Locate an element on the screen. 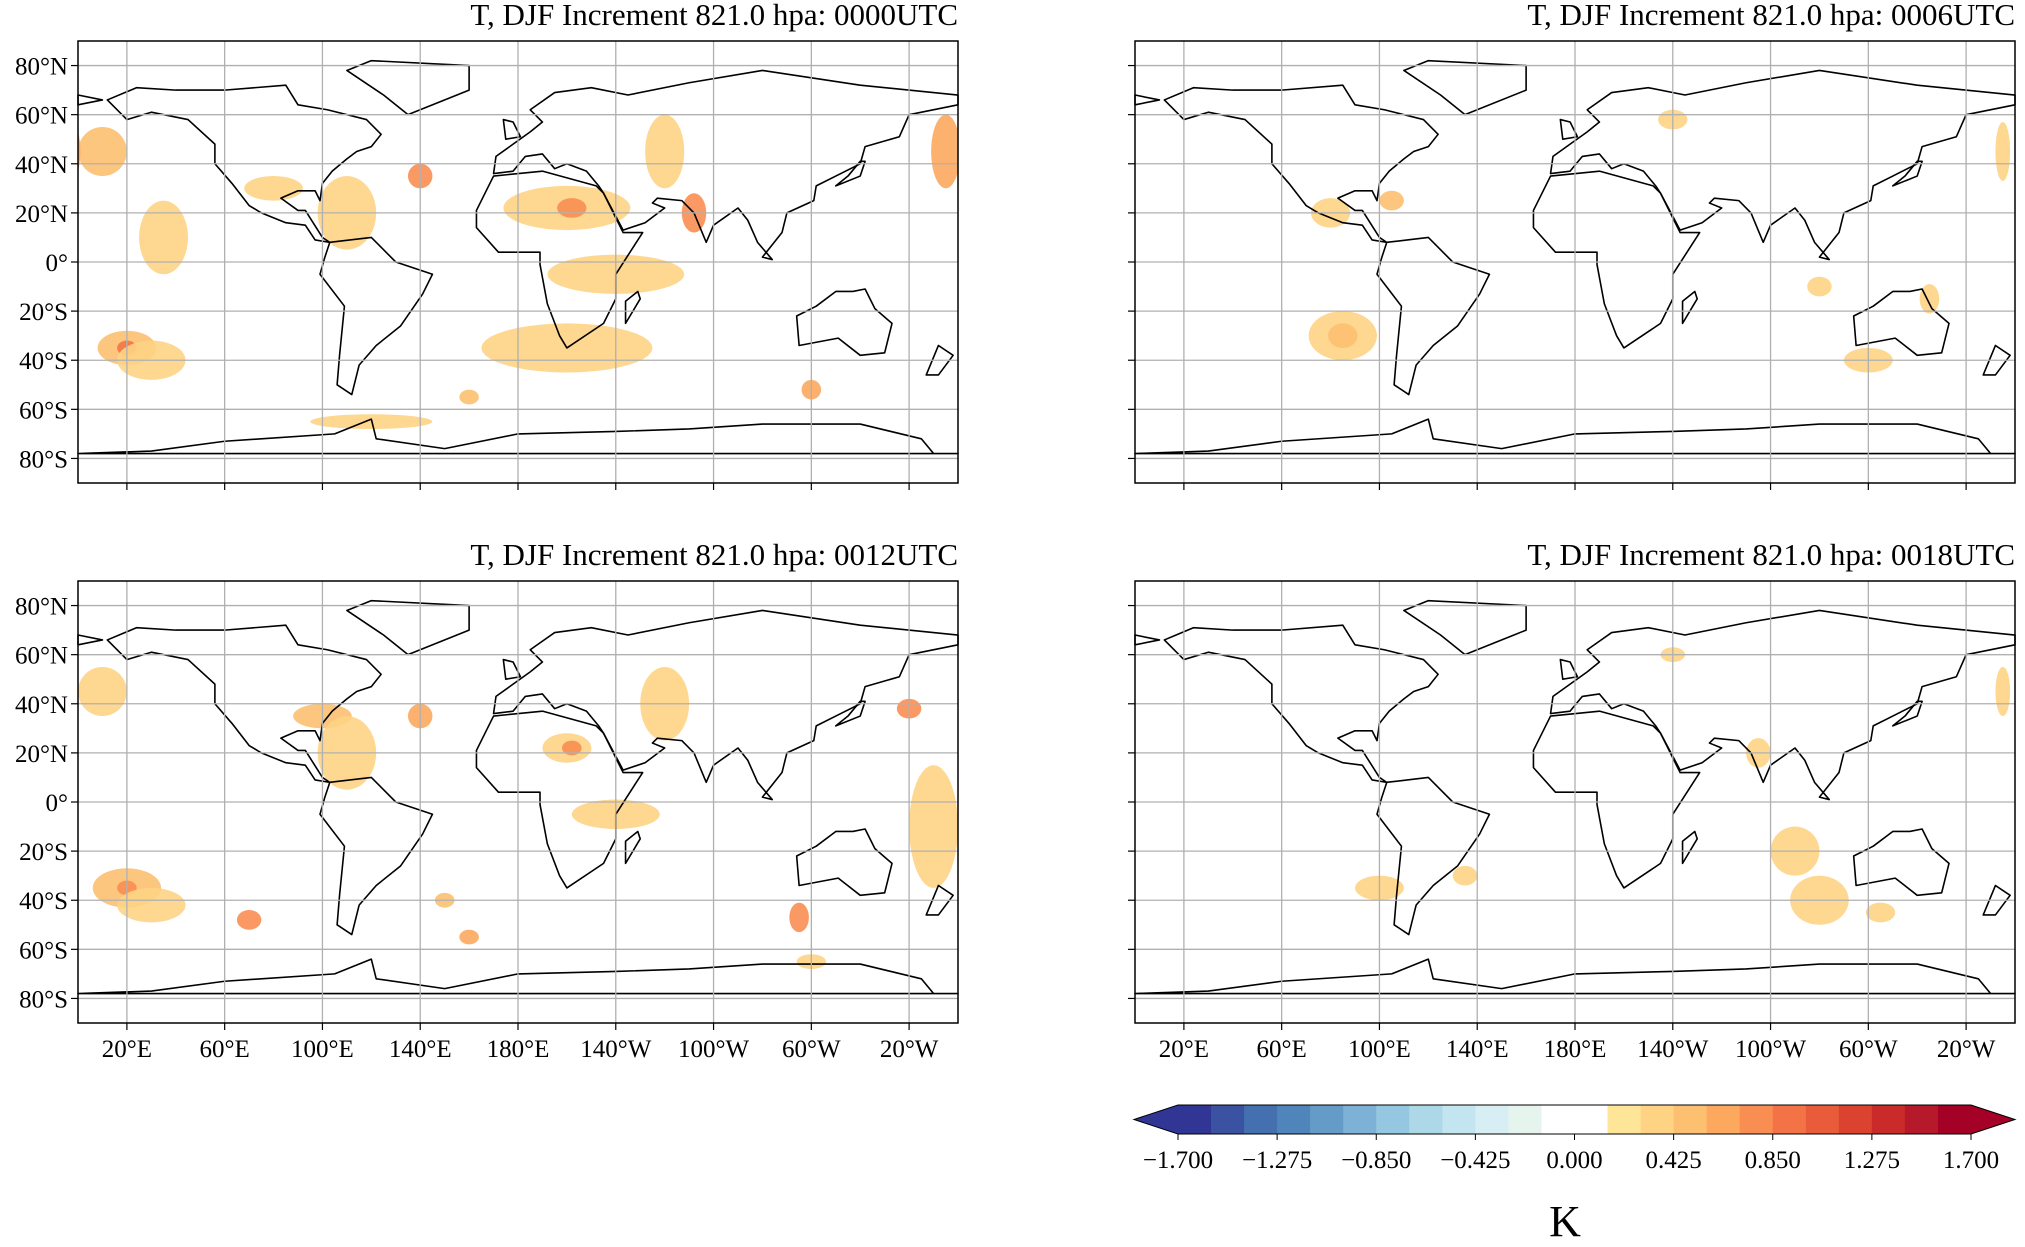 The width and height of the screenshot is (2025, 1247). x-tick-label: 20°E is located at coordinates (127, 1049).